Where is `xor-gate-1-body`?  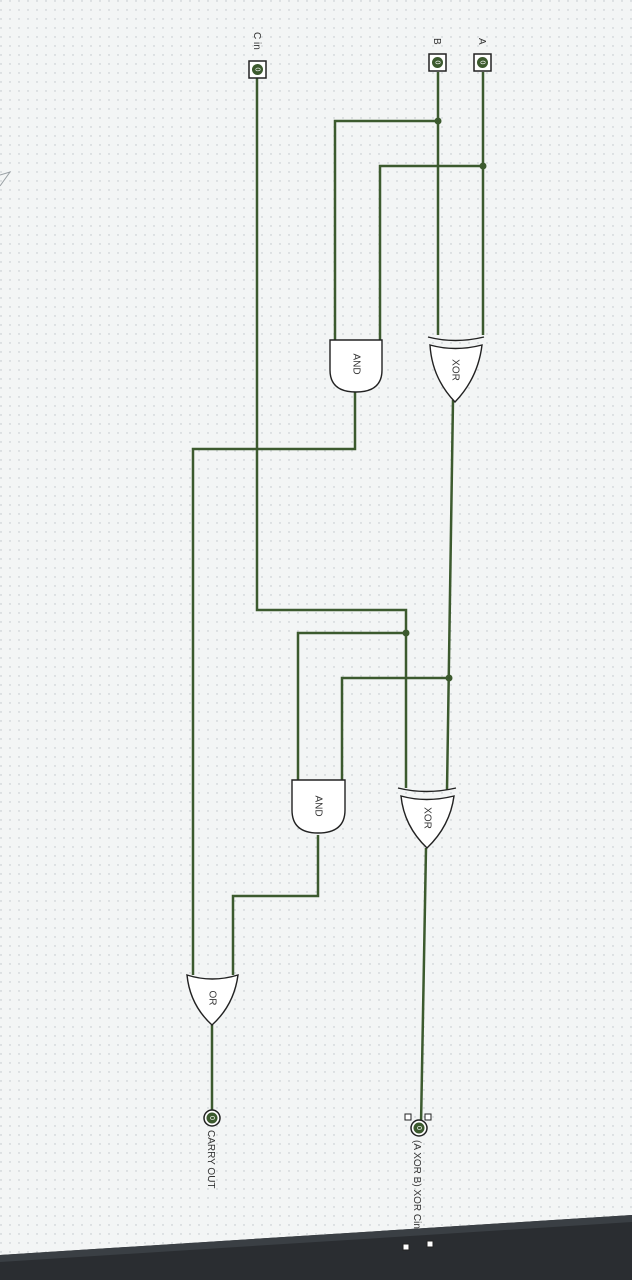
xor-gate-1-body is located at coordinates (456, 374).